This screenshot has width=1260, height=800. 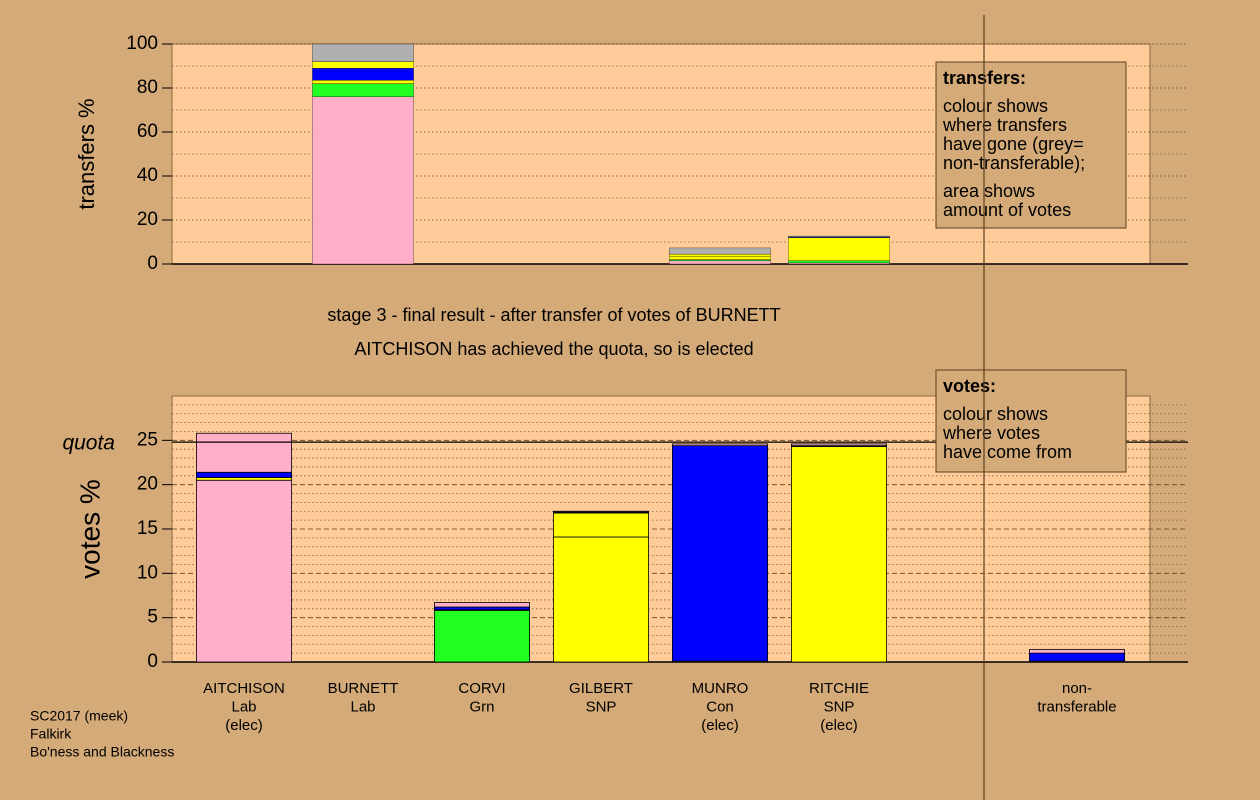 I want to click on footer-text: SC2017 (meek), so click(x=79, y=716).